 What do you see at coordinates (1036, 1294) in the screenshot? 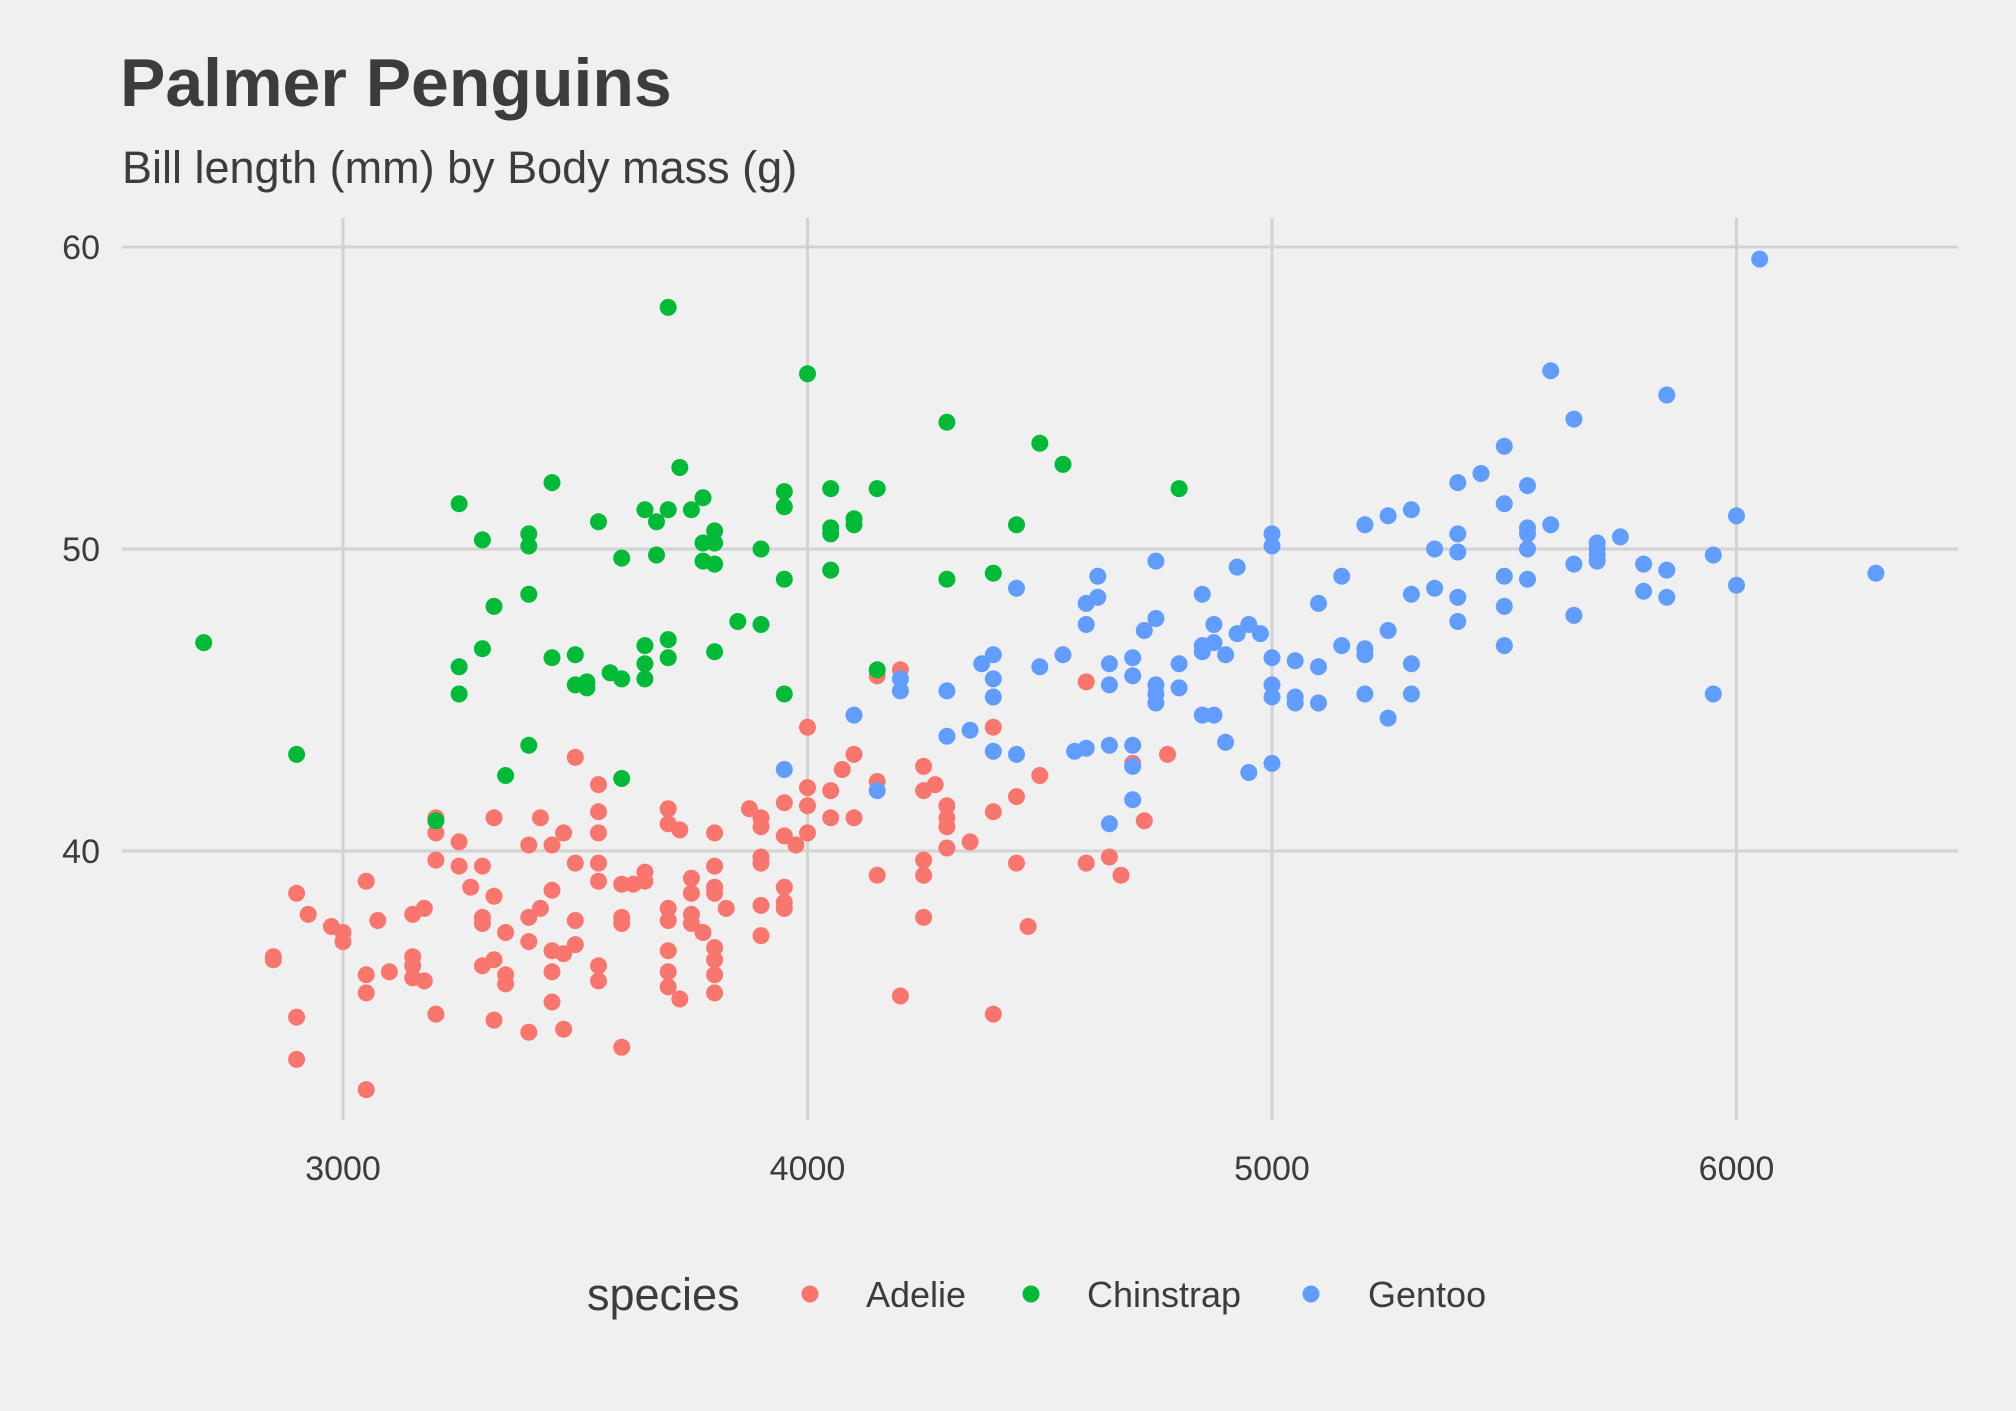
I see `legend: species Adelie Chinstrap Gentoo` at bounding box center [1036, 1294].